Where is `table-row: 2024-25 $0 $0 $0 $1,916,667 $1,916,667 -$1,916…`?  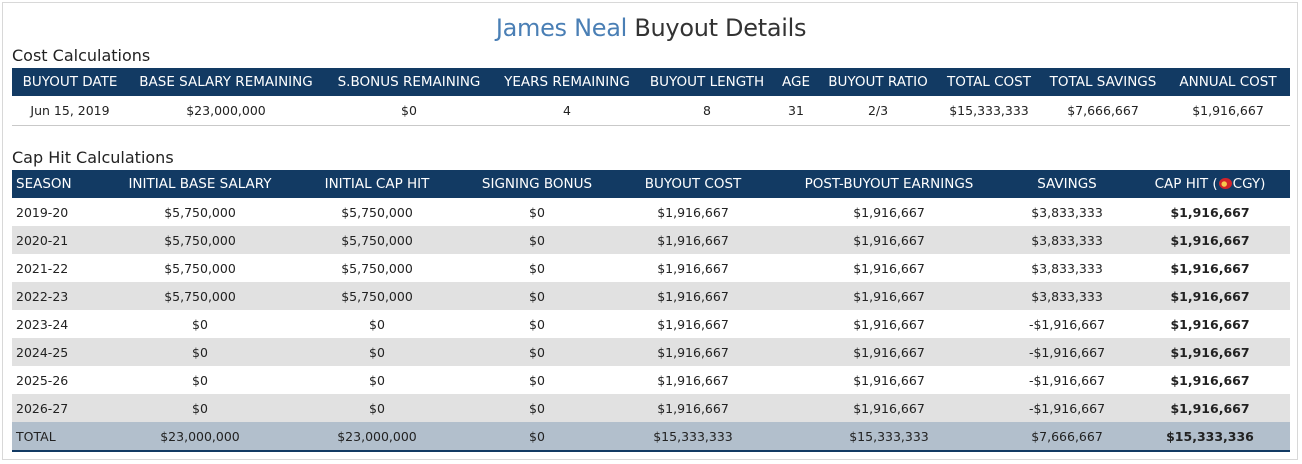 table-row: 2024-25 $0 $0 $0 $1,916,667 $1,916,667 -$1,916… is located at coordinates (651, 352).